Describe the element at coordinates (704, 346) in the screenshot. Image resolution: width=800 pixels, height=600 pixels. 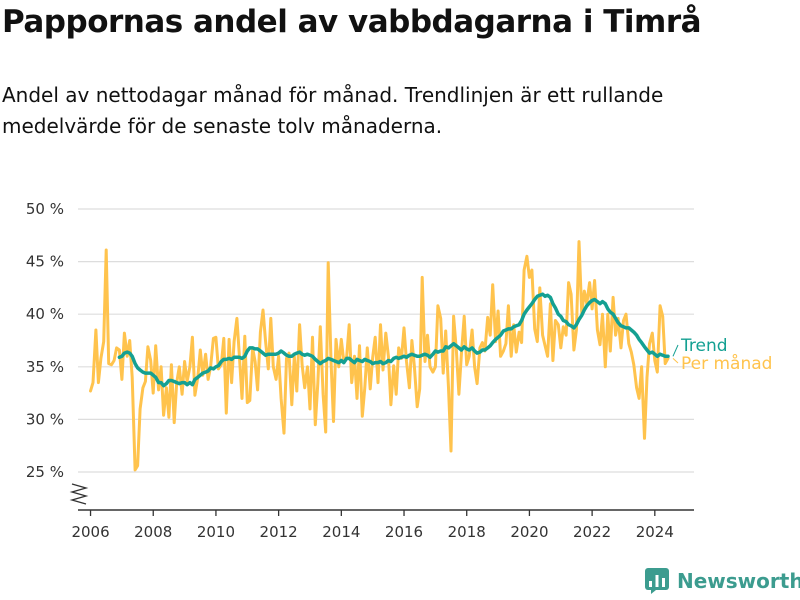
I see `legend-label-trend: Trend` at that location.